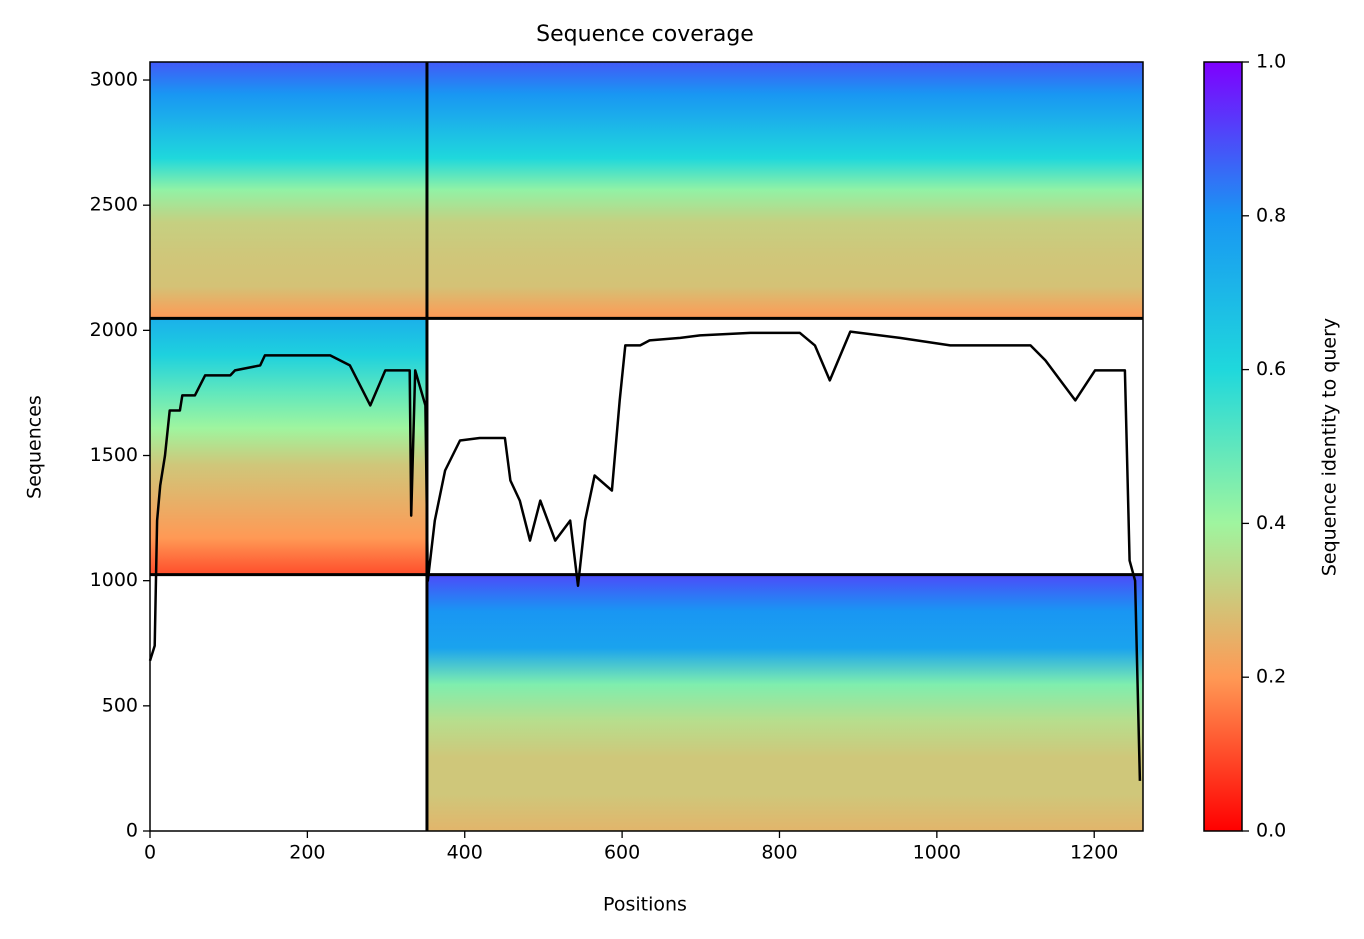 Image resolution: width=1364 pixels, height=939 pixels. What do you see at coordinates (114, 205) in the screenshot?
I see `y-tick-label: 2500` at bounding box center [114, 205].